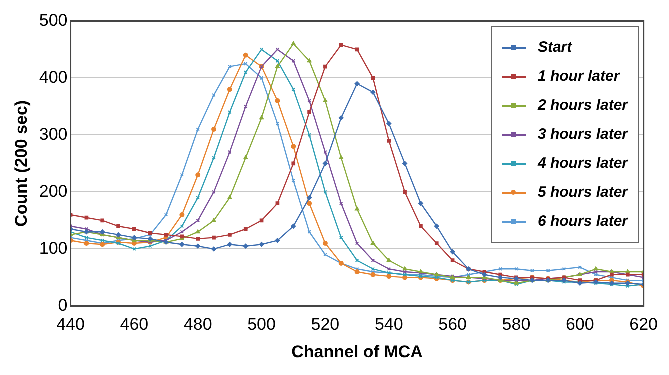 Image resolution: width=669 pixels, height=375 pixels. I want to click on y-tick-label: 300, so click(53, 134).